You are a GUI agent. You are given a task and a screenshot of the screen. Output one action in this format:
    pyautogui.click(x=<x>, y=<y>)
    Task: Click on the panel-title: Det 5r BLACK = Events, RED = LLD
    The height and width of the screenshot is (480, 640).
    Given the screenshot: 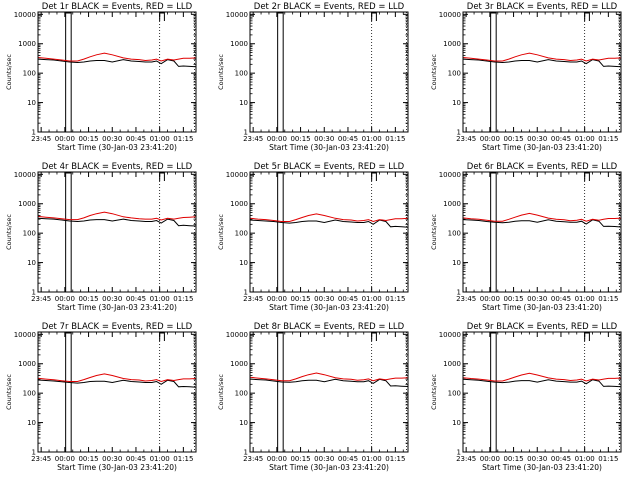 What is the action you would take?
    pyautogui.click(x=329, y=167)
    